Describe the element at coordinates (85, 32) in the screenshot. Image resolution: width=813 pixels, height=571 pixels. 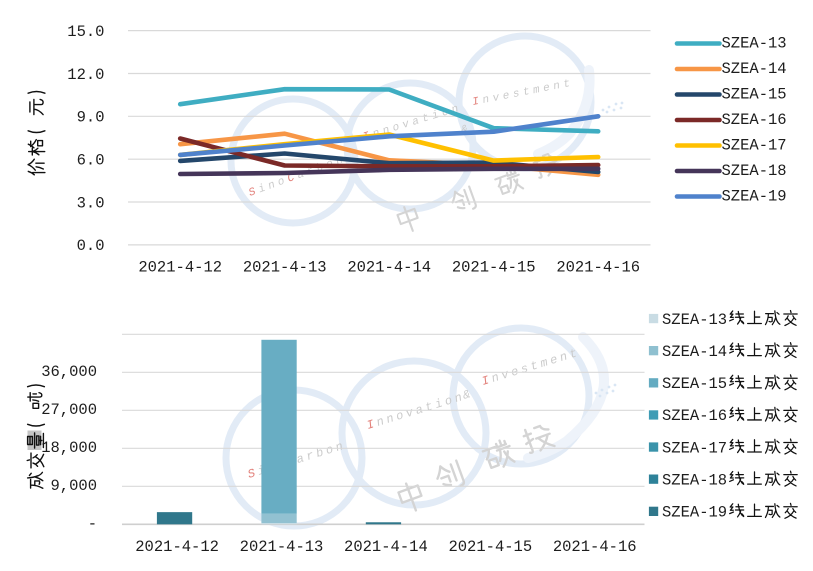
I see `svg-text: 15.0` at that location.